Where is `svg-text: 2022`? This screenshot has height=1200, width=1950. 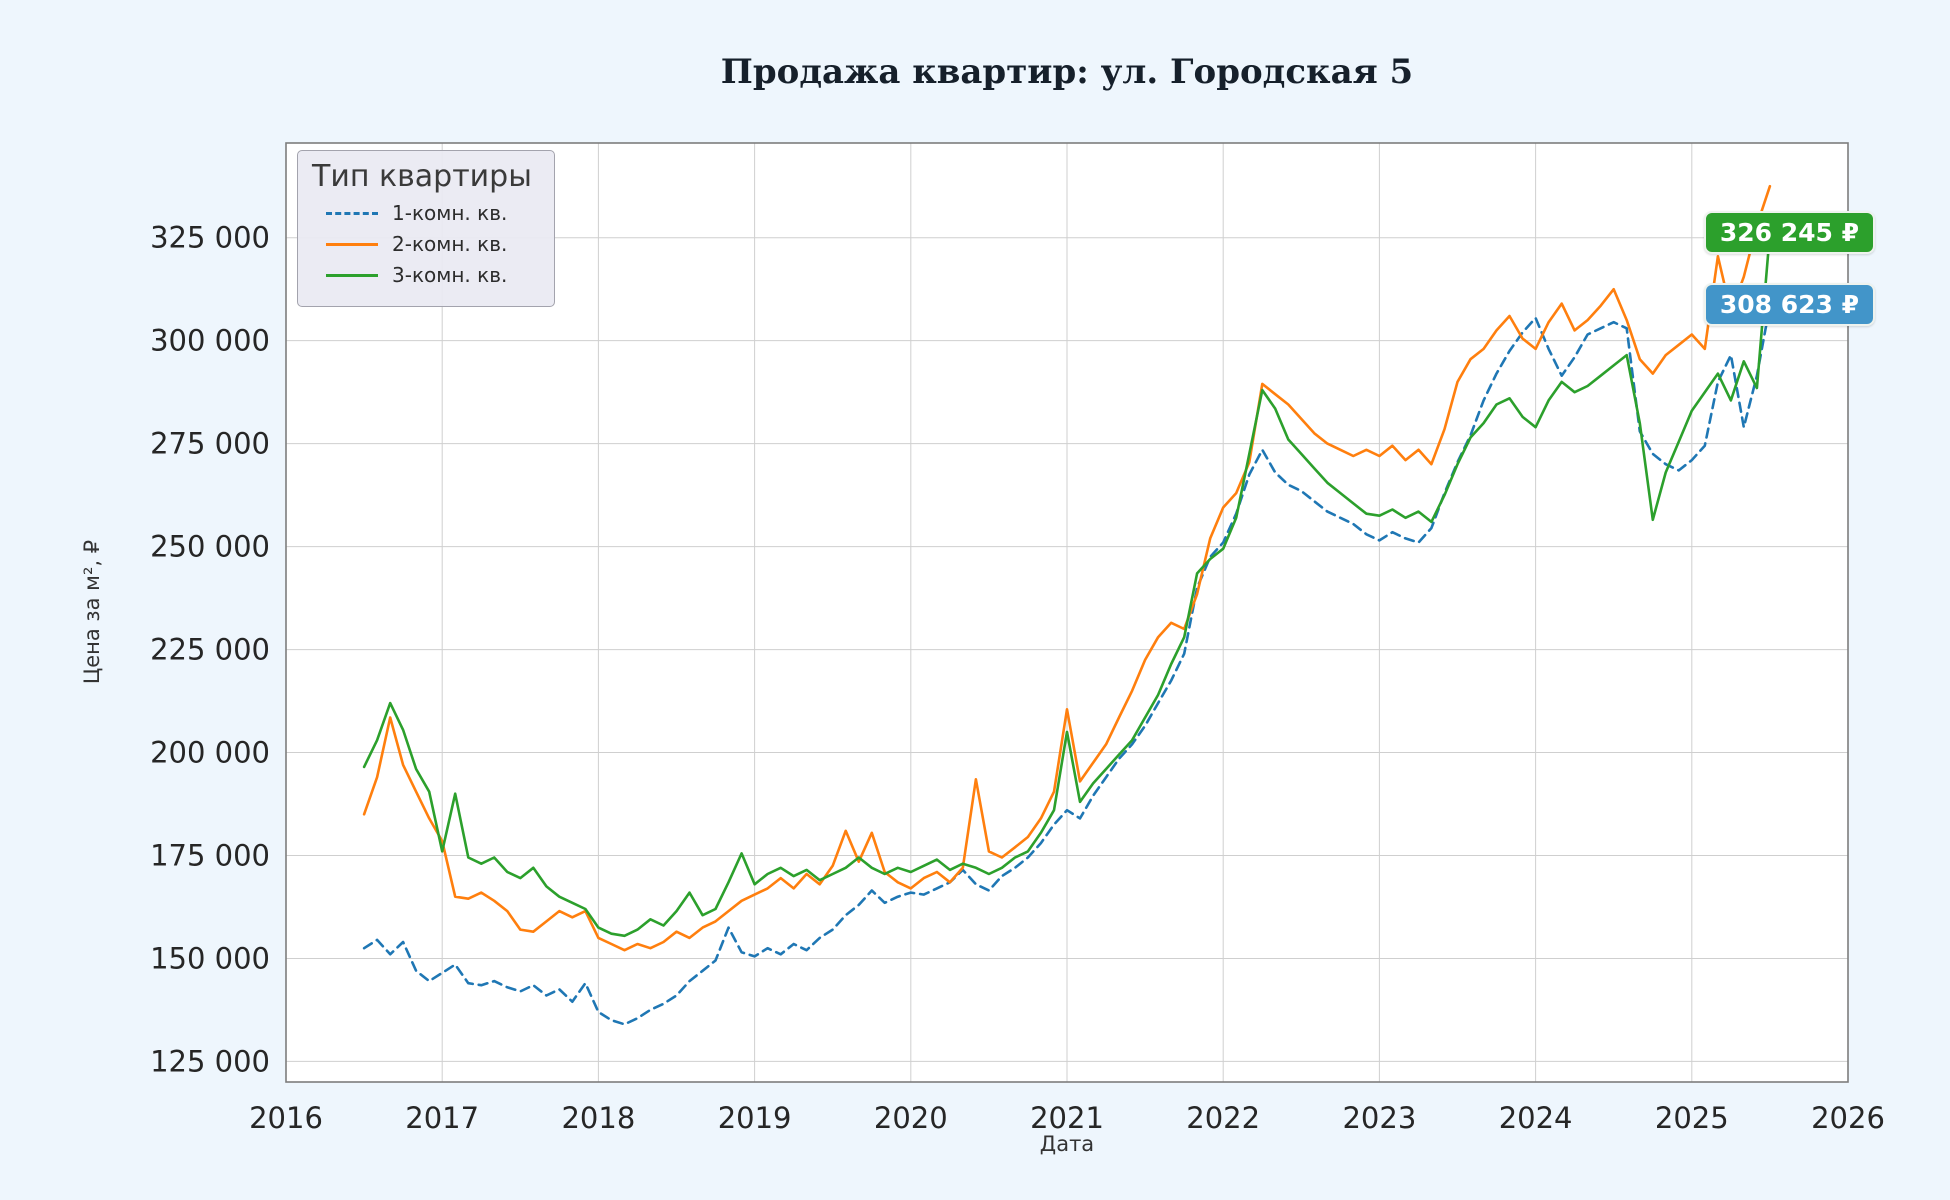 svg-text: 2022 is located at coordinates (1223, 1118).